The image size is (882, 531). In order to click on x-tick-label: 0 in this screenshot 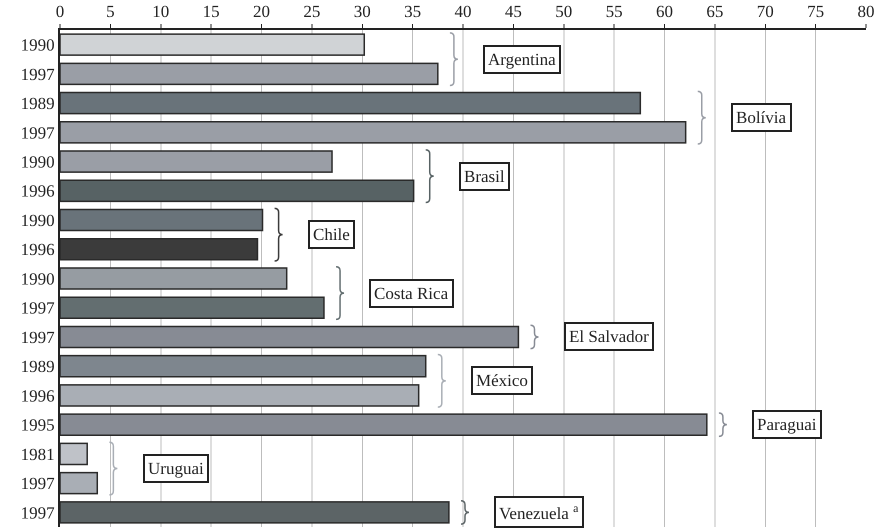, I will do `click(60, 12)`.